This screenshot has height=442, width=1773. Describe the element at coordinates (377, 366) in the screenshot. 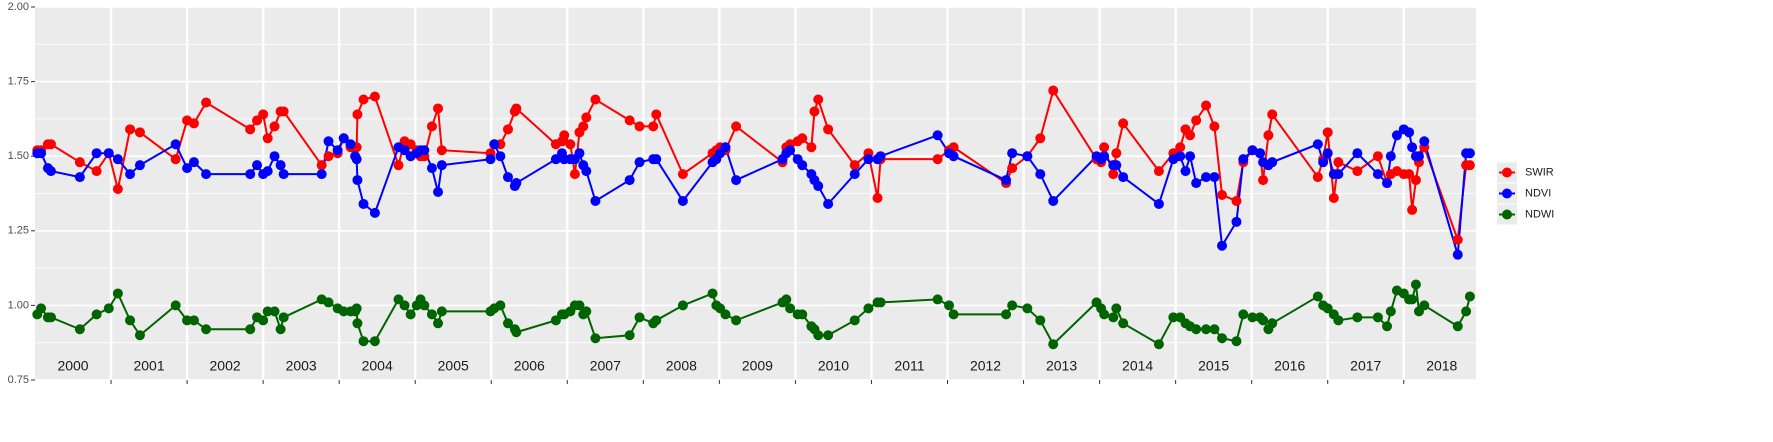

I see `x-tick-label: 2004` at that location.